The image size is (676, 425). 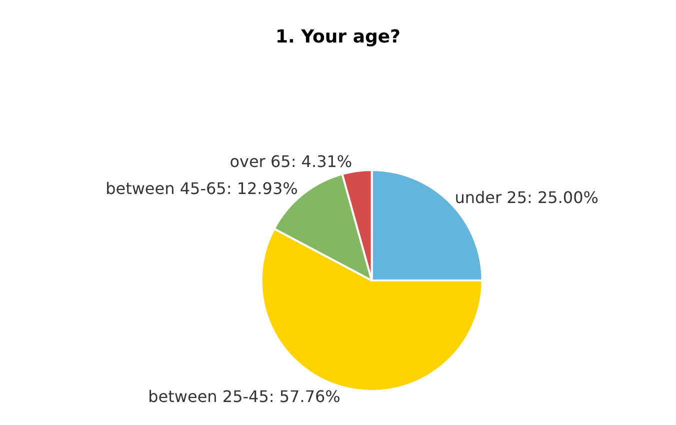 What do you see at coordinates (338, 37) in the screenshot?
I see `chart-title: 1. Your age?` at bounding box center [338, 37].